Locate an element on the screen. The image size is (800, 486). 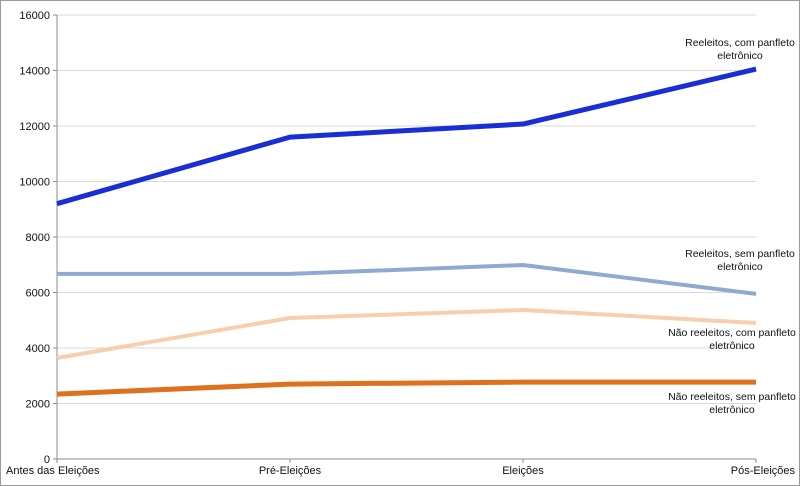
y-tick-label: 14000 is located at coordinates (34, 72).